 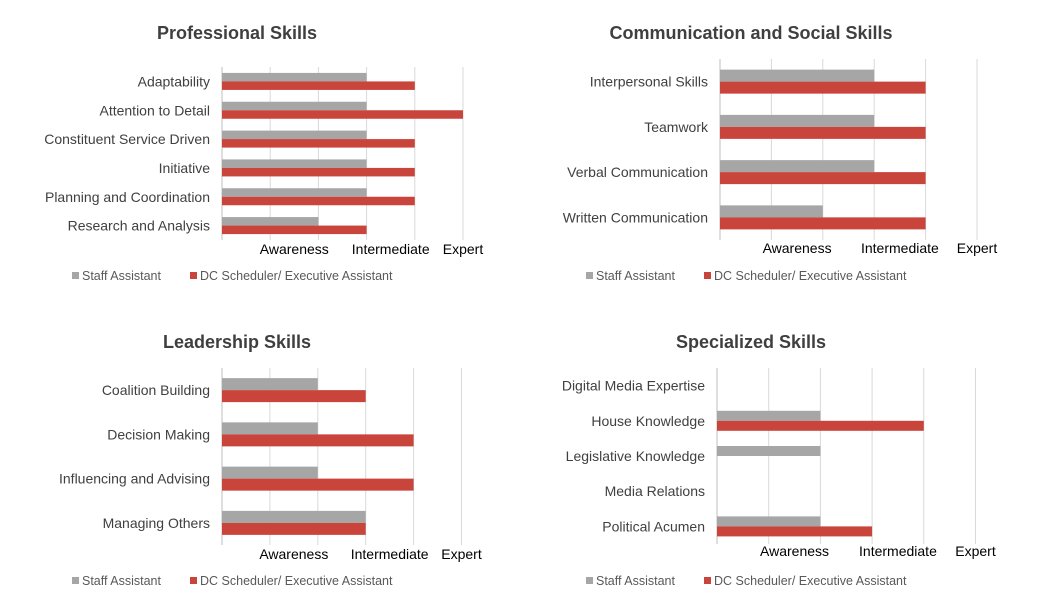 I want to click on chart-title: Professional Skills, so click(x=237, y=33).